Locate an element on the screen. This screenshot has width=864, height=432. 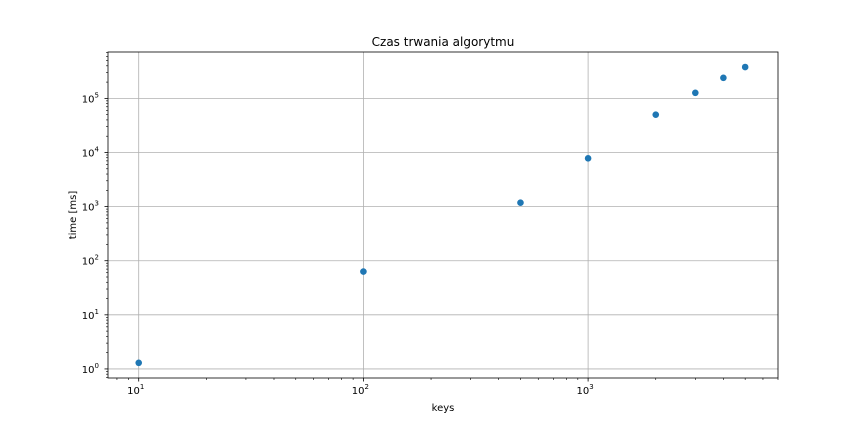
y-tick-label: 10⁴ is located at coordinates (91, 152).